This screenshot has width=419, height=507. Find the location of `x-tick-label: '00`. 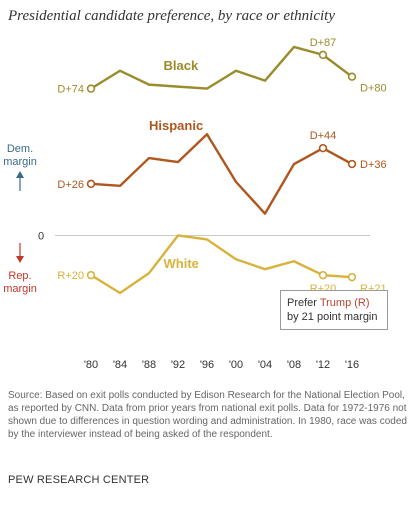

x-tick-label: '00 is located at coordinates (236, 365).